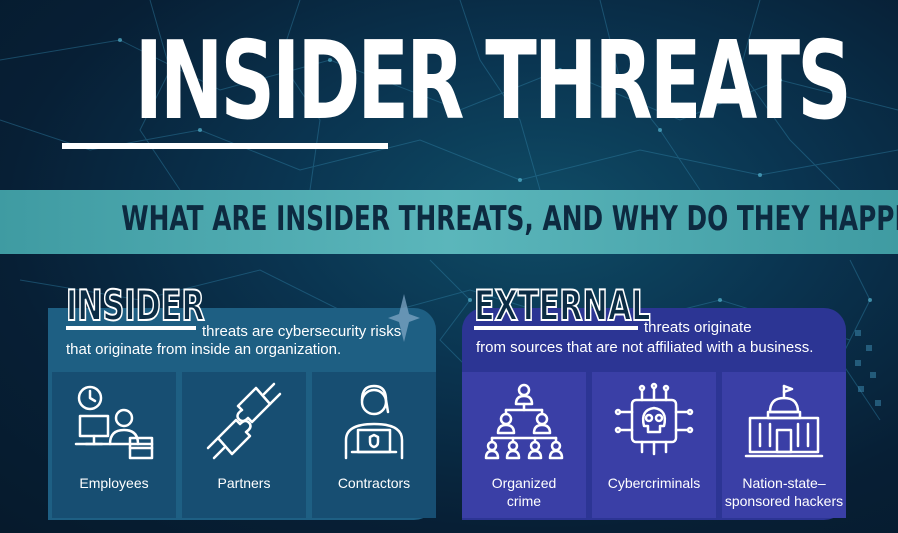  I want to click on card-label: Partners, so click(244, 483).